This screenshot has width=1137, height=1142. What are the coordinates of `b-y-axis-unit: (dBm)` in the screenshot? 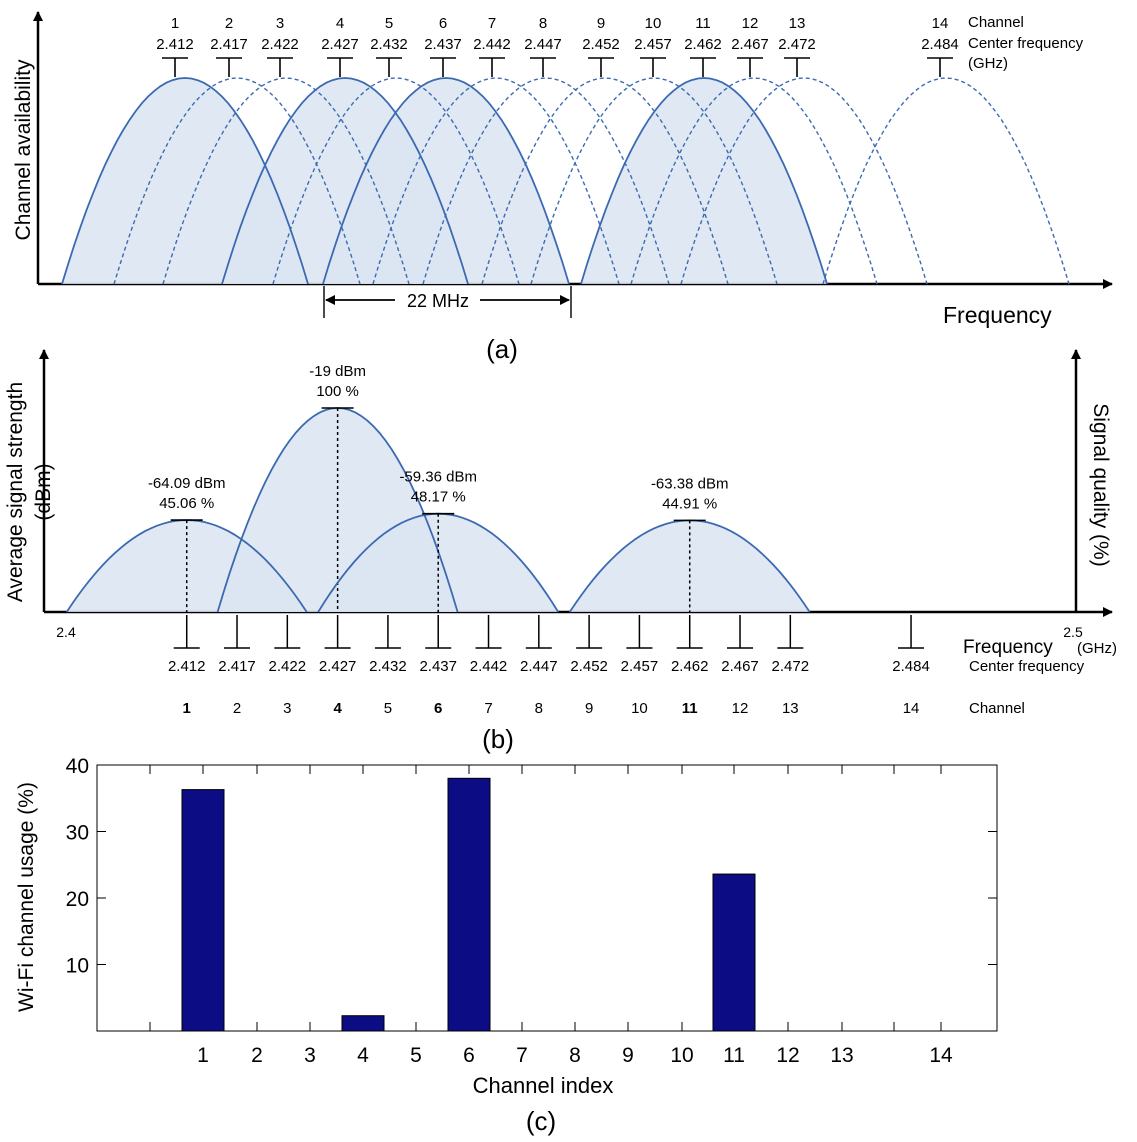 It's located at (43, 491).